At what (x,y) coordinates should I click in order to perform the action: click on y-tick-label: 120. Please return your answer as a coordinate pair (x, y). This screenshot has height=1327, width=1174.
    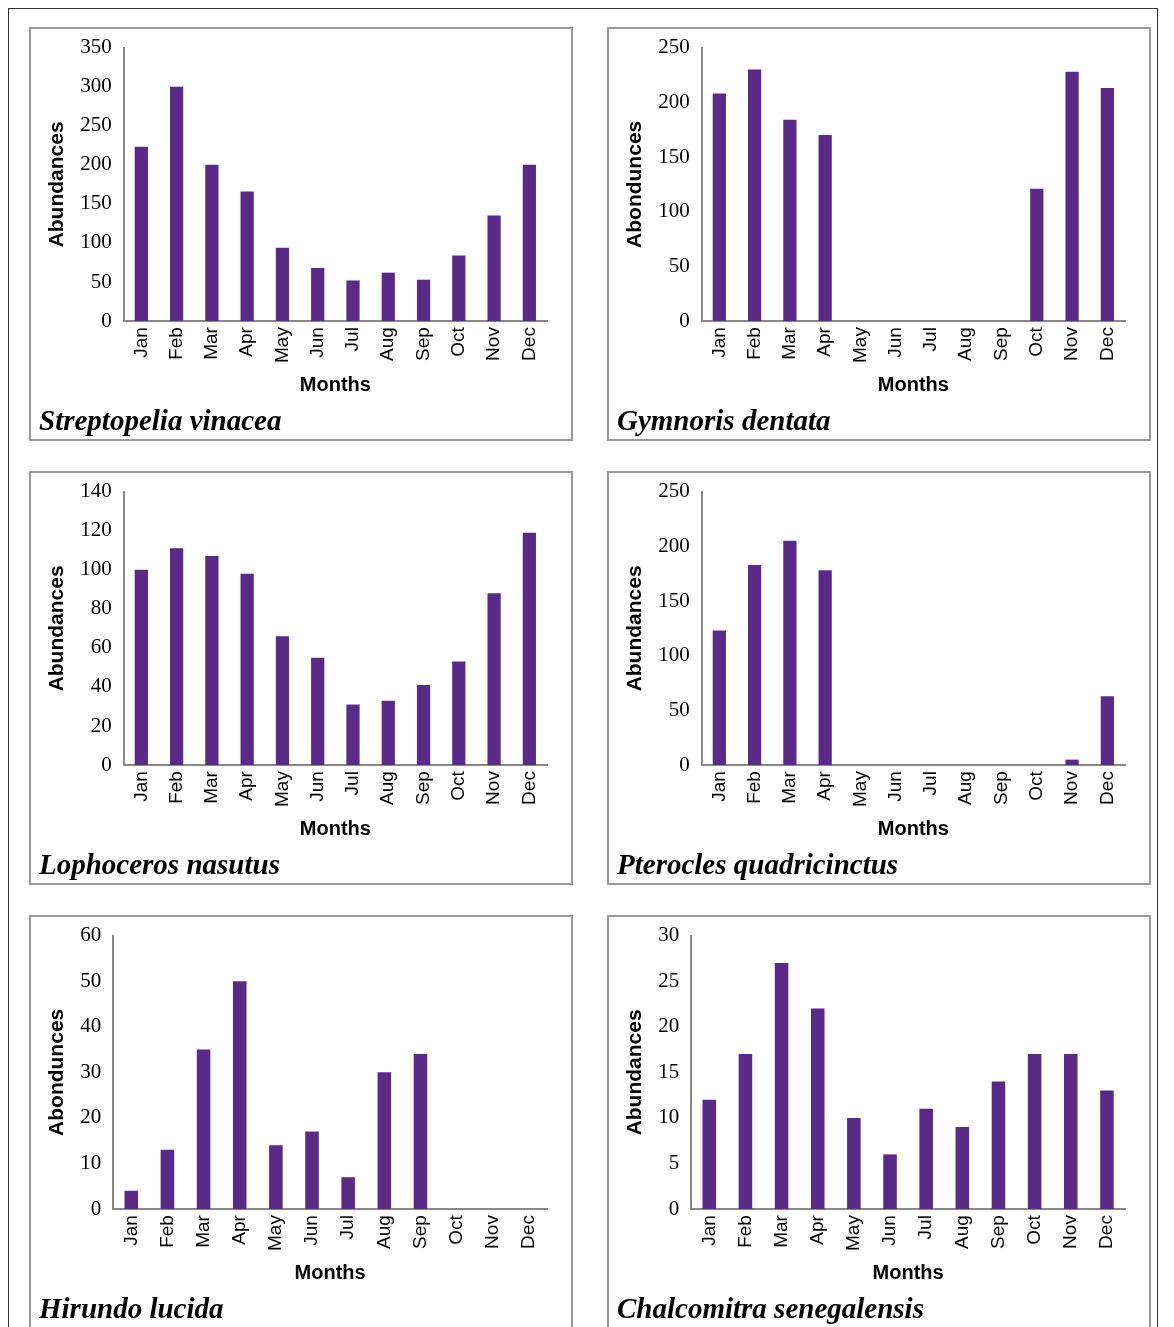
    Looking at the image, I should click on (96, 529).